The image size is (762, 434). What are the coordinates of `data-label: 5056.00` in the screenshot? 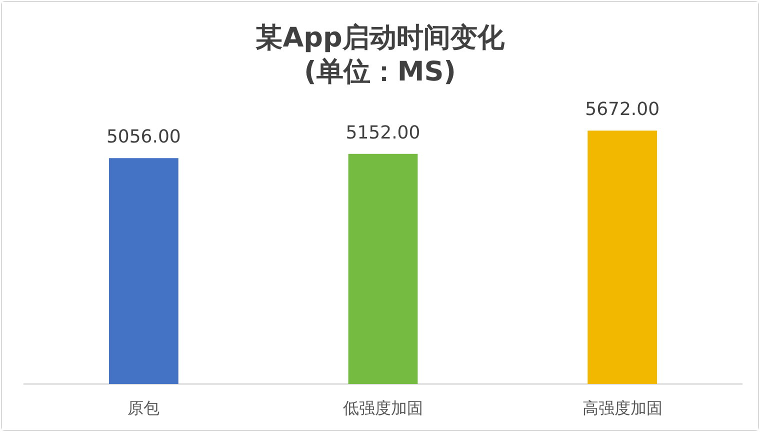 It's located at (143, 137).